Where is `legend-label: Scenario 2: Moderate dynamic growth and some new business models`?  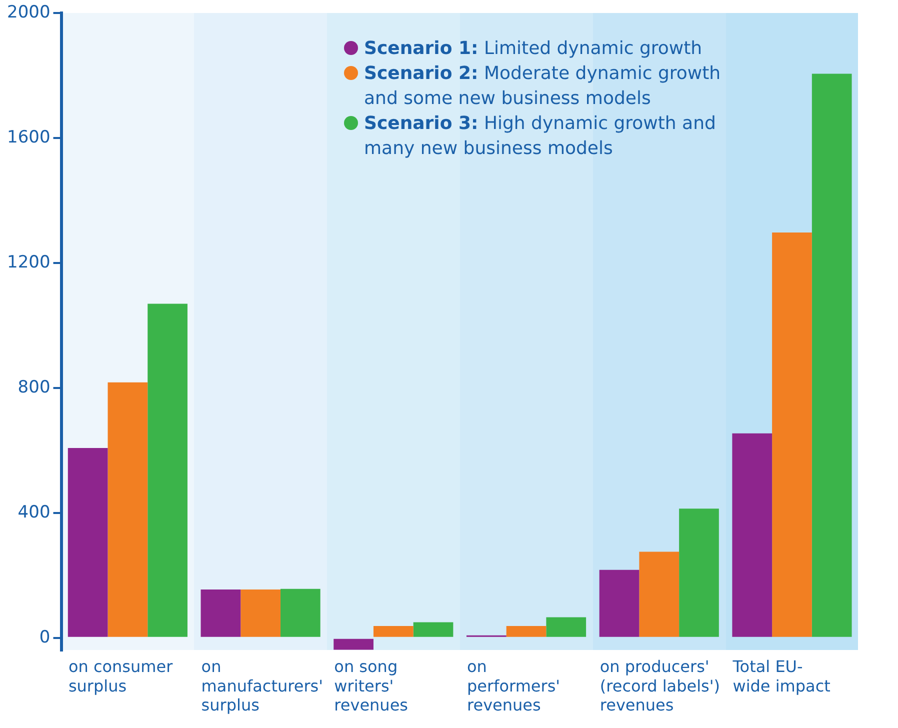 legend-label: Scenario 2: Moderate dynamic growth and some new business models is located at coordinates (542, 86).